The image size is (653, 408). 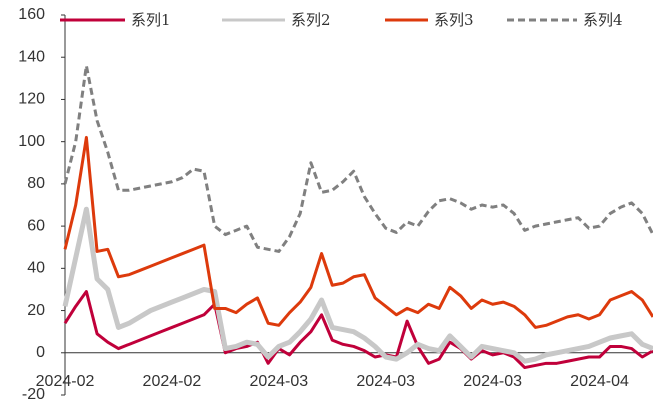 I want to click on y-tick-label: 60, so click(x=36, y=225).